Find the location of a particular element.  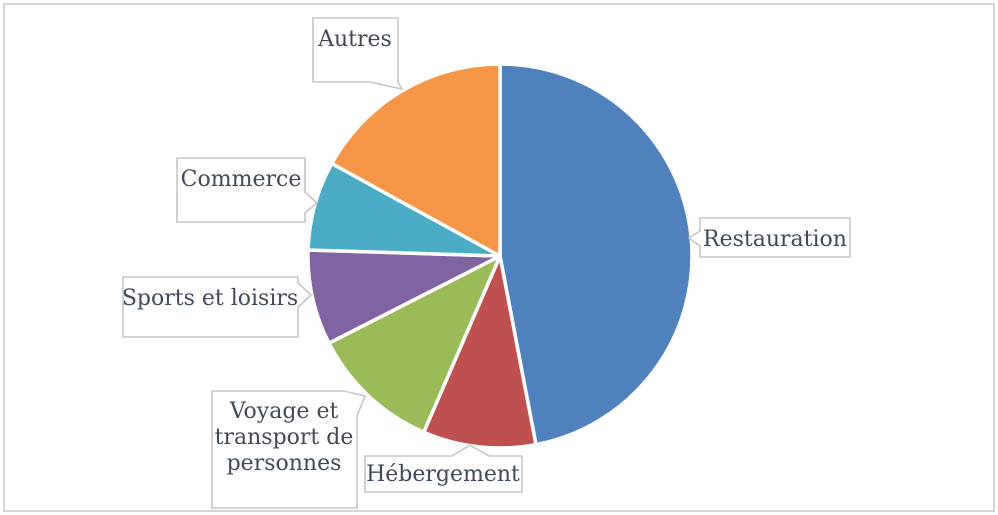

callout-autres is located at coordinates (358, 54).